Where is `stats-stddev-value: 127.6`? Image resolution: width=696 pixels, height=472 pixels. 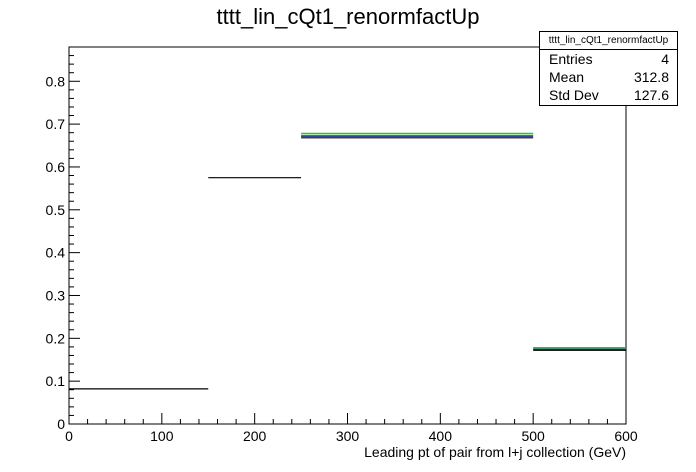
stats-stddev-value: 127.6 is located at coordinates (651, 95).